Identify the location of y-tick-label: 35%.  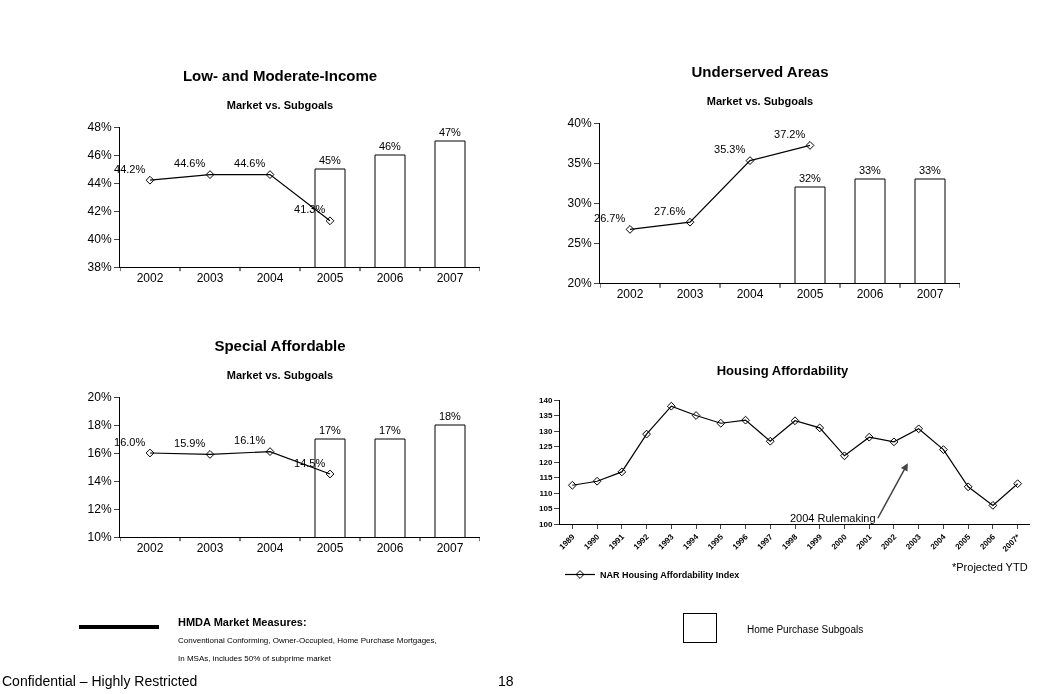
(579, 163).